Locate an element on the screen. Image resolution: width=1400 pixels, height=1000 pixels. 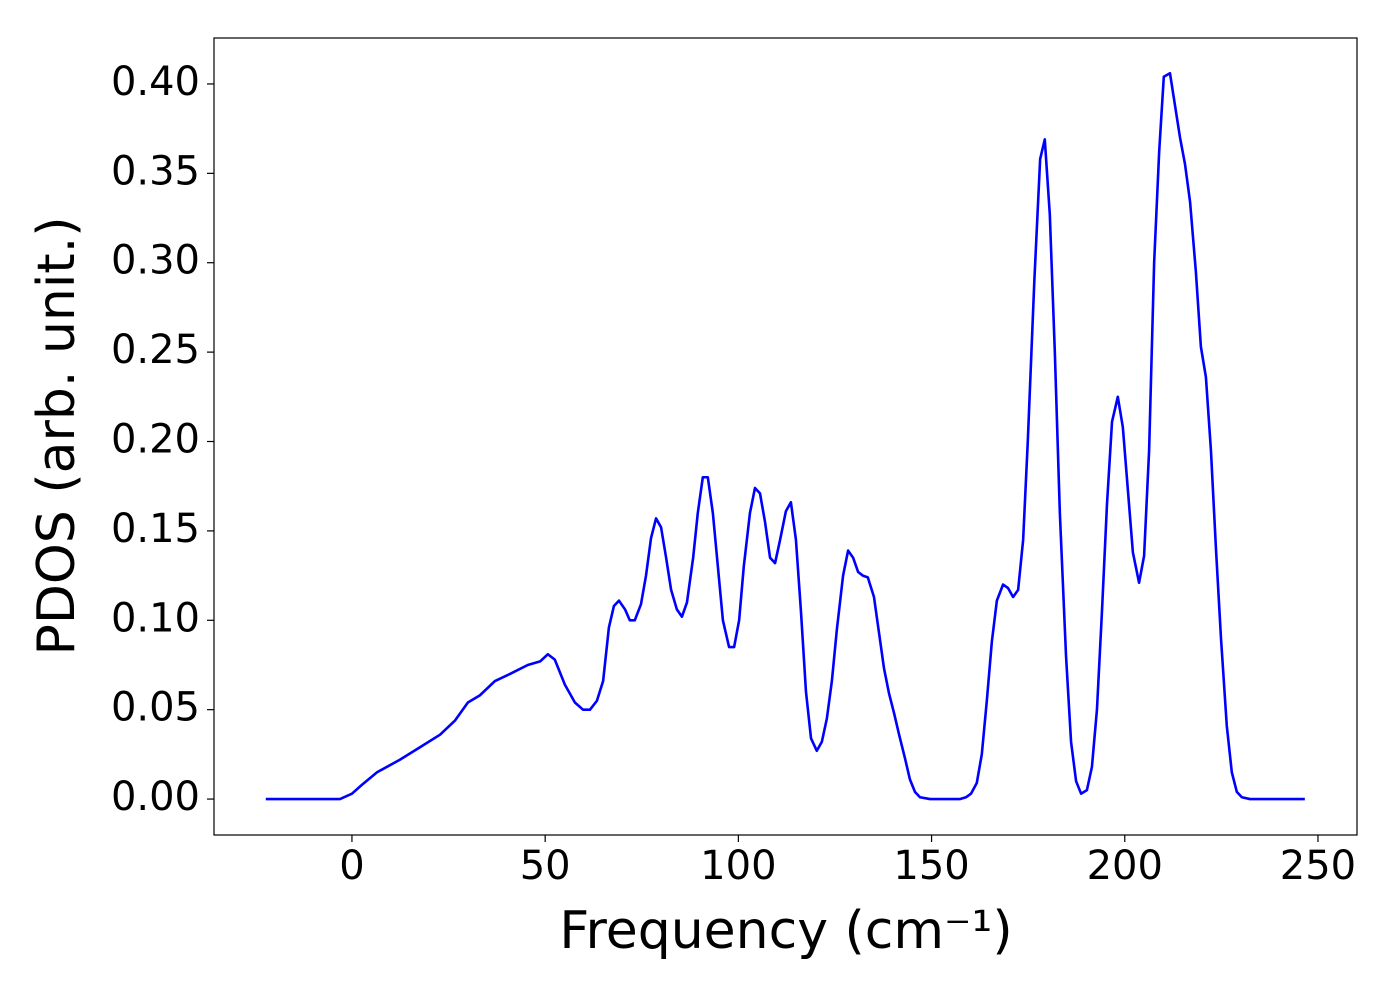
y-tick-label: 0.35 is located at coordinates (155, 171).